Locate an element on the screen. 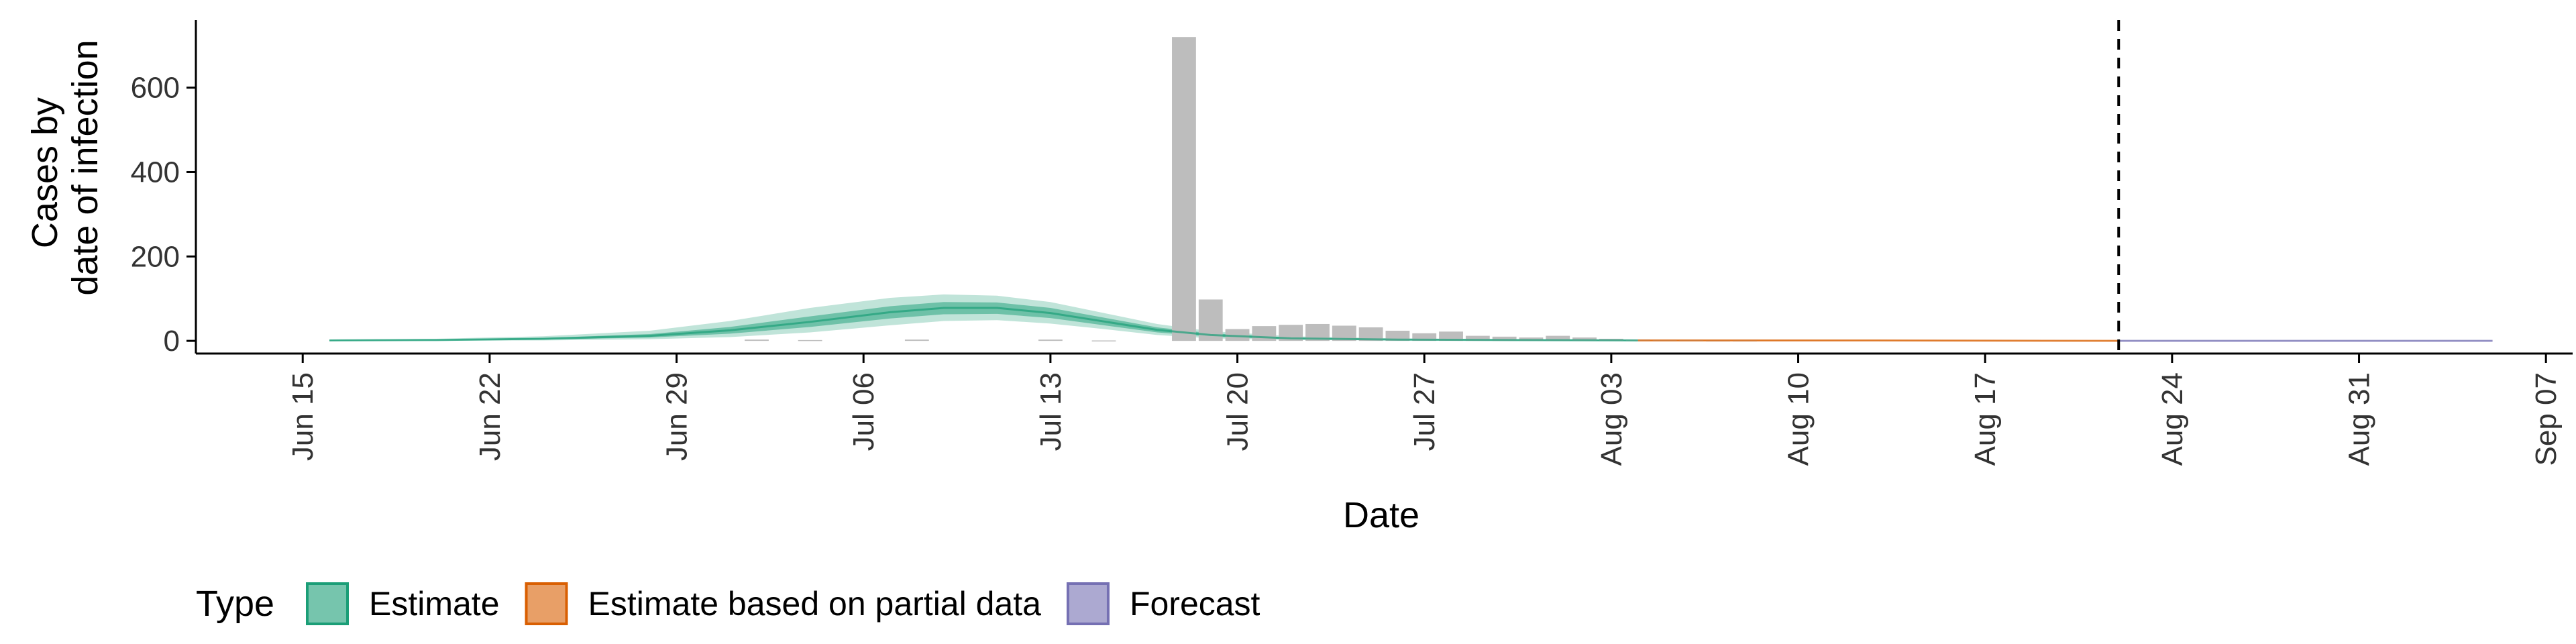 Image resolution: width=2576 pixels, height=644 pixels. y-tick-label: 600 is located at coordinates (155, 88).